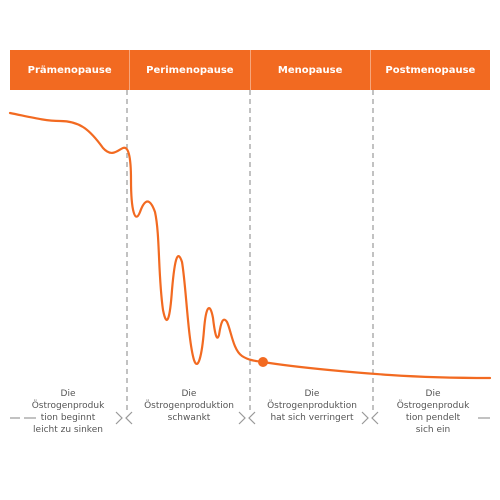 This screenshot has width=500, height=500. What do you see at coordinates (263, 362) in the screenshot?
I see `menopause-marker` at bounding box center [263, 362].